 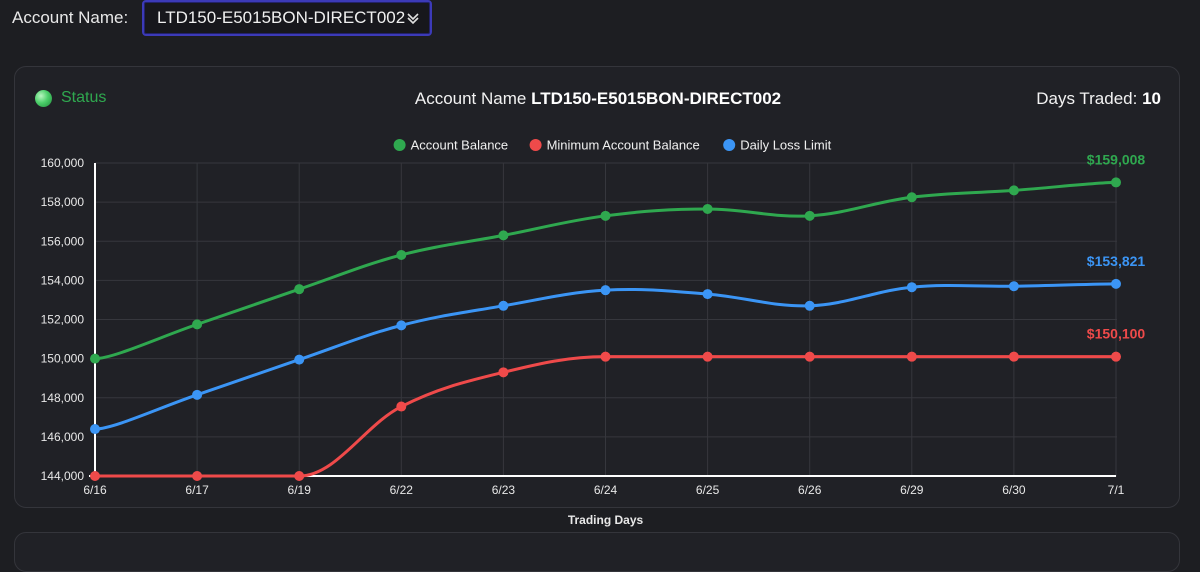 I want to click on y-tick-label: 150,000, so click(x=63, y=359).